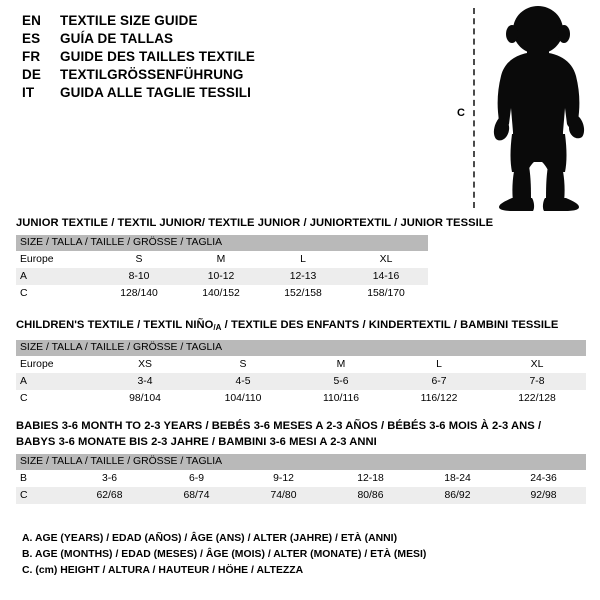 This screenshot has height=600, width=600. What do you see at coordinates (303, 276) in the screenshot?
I see `cell: 12-13` at bounding box center [303, 276].